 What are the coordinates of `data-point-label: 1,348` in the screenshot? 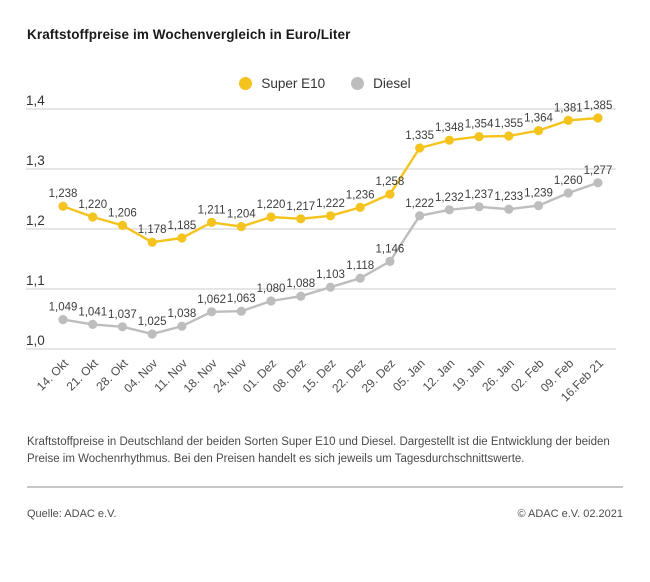 It's located at (449, 128).